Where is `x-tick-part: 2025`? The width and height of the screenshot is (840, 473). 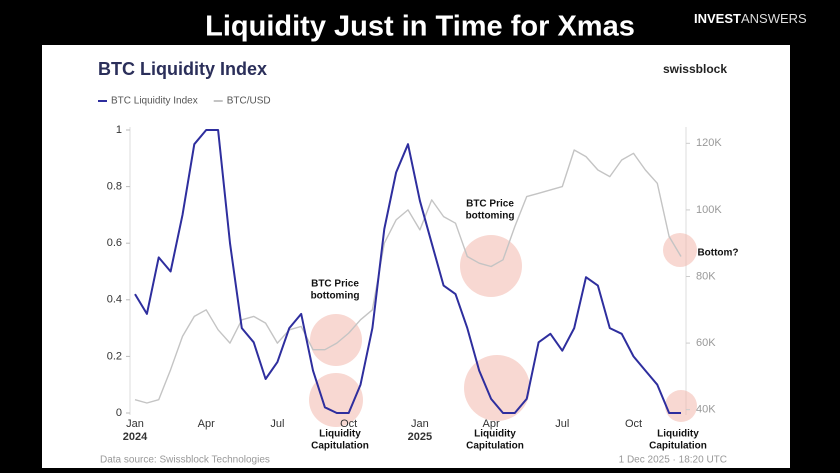
x-tick-part: 2025 is located at coordinates (420, 437).